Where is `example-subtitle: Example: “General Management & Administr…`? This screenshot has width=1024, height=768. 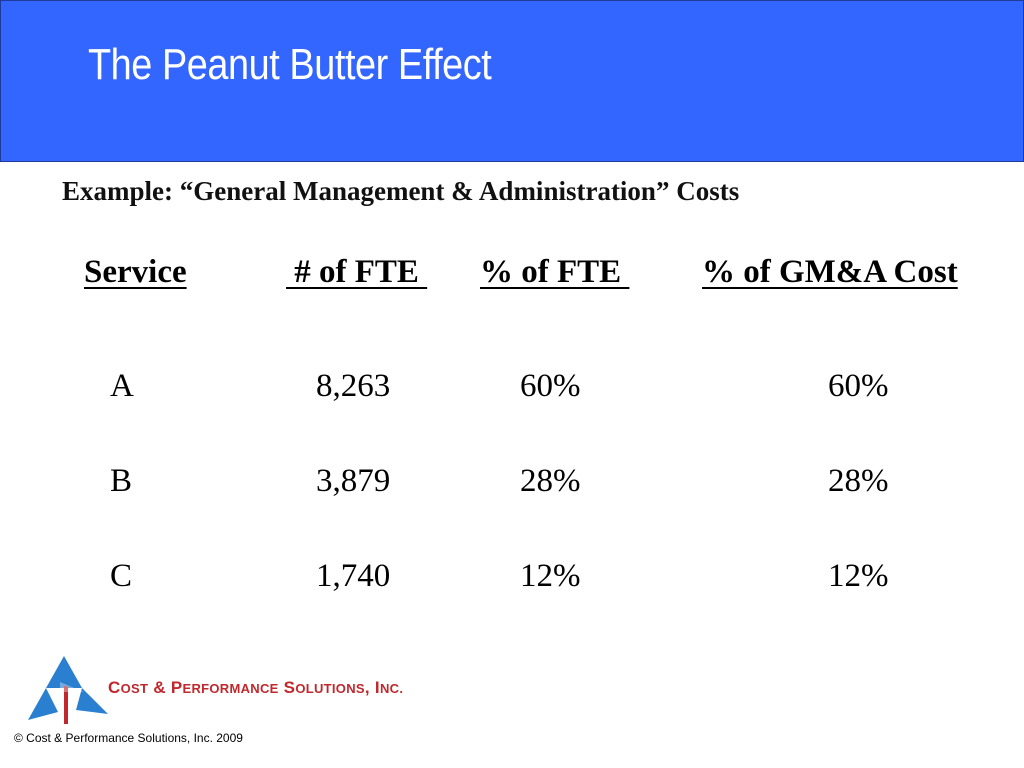 example-subtitle: Example: “General Management & Administr… is located at coordinates (401, 191).